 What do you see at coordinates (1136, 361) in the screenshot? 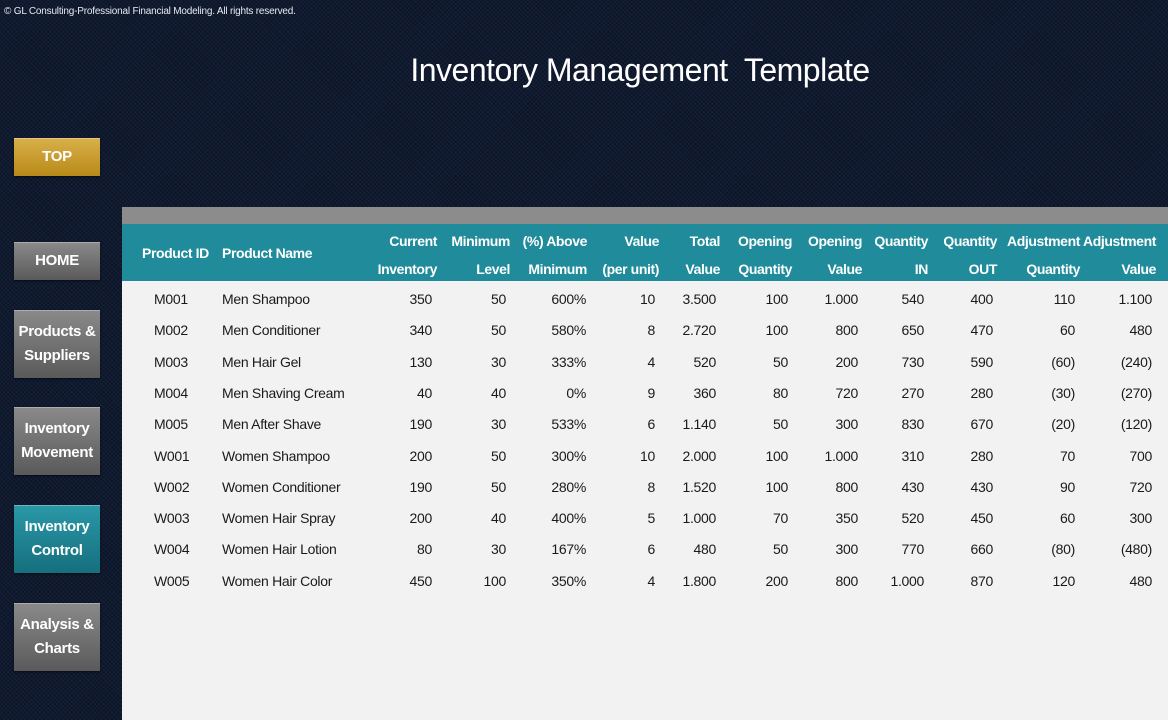
I see `table-cell: (240)` at bounding box center [1136, 361].